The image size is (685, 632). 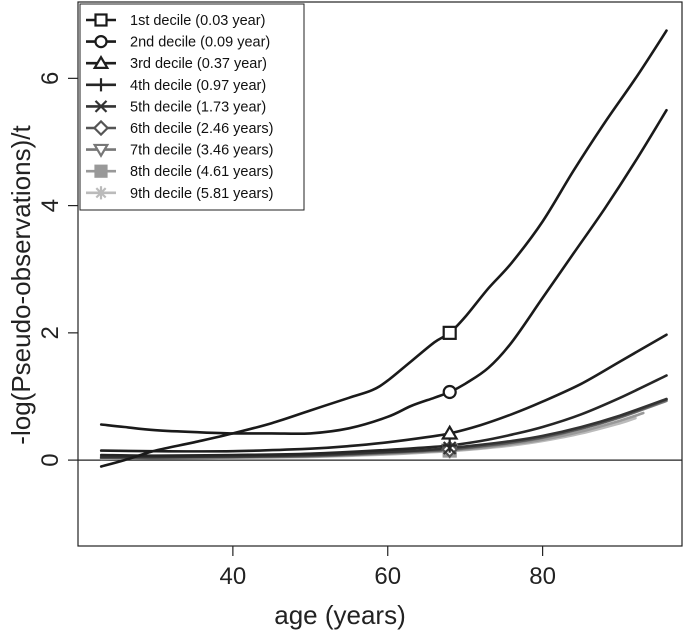 I want to click on legend-label: 4th decile (0.97 year), so click(x=198, y=86).